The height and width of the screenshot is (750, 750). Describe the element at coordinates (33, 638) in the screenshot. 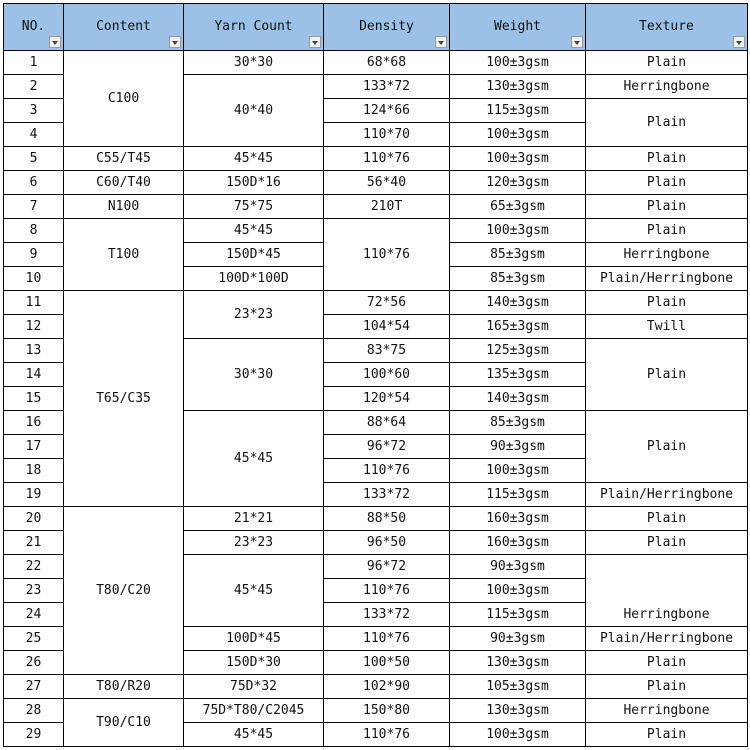

I see `cell-no: 25` at that location.